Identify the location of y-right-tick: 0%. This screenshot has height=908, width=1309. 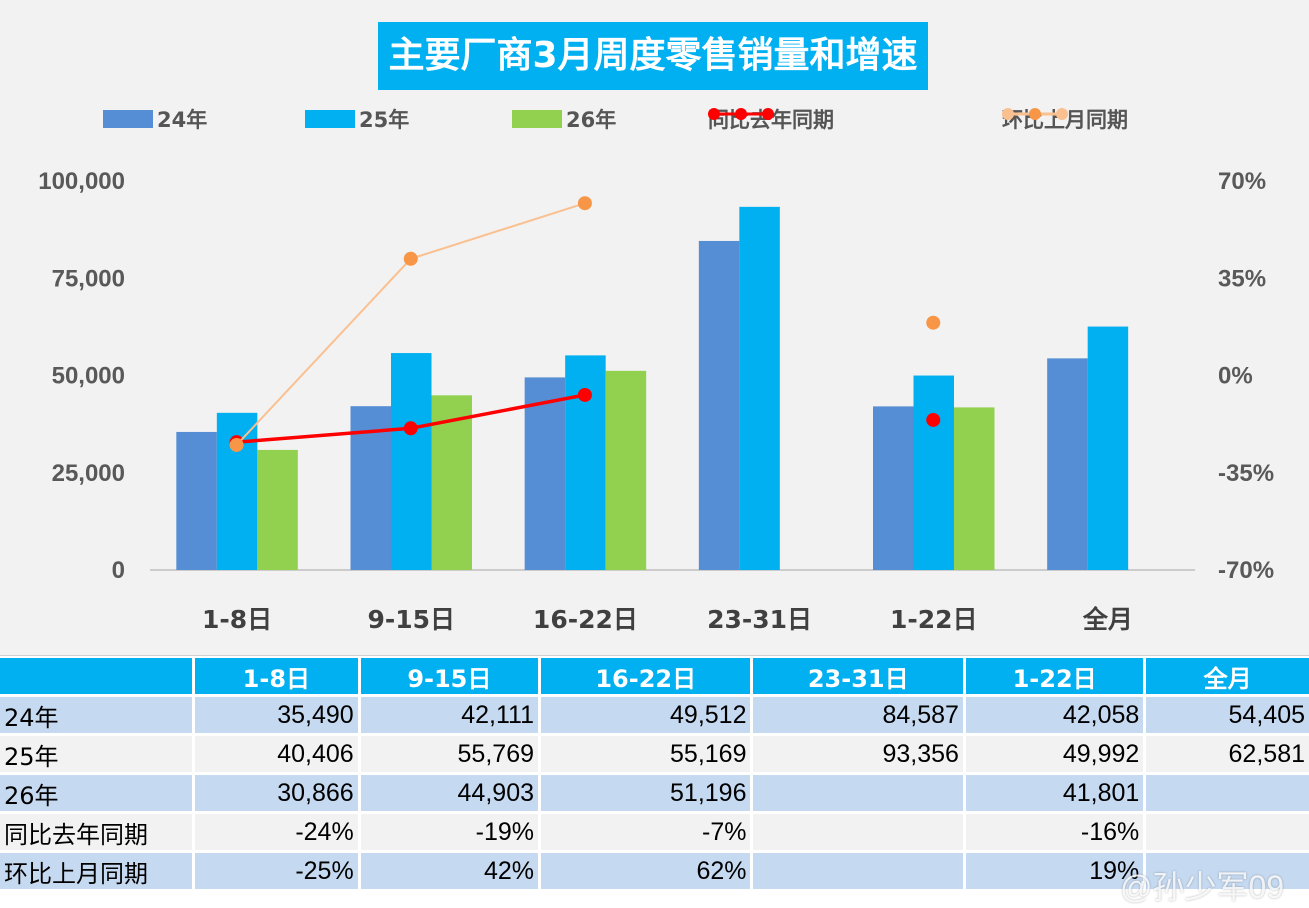
(1235, 376).